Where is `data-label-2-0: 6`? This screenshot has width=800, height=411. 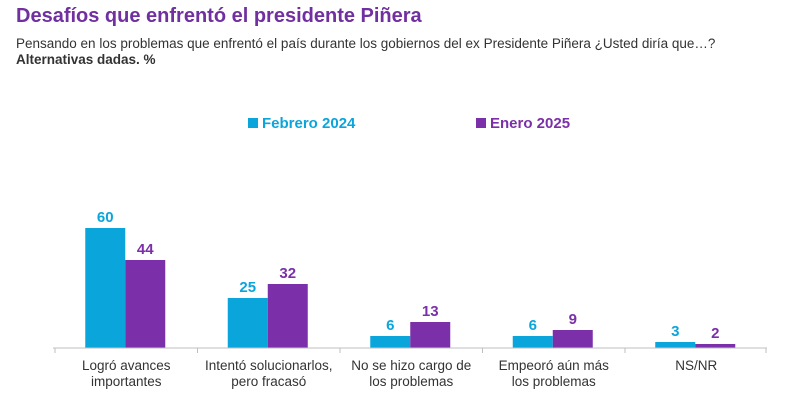 data-label-2-0: 6 is located at coordinates (390, 325).